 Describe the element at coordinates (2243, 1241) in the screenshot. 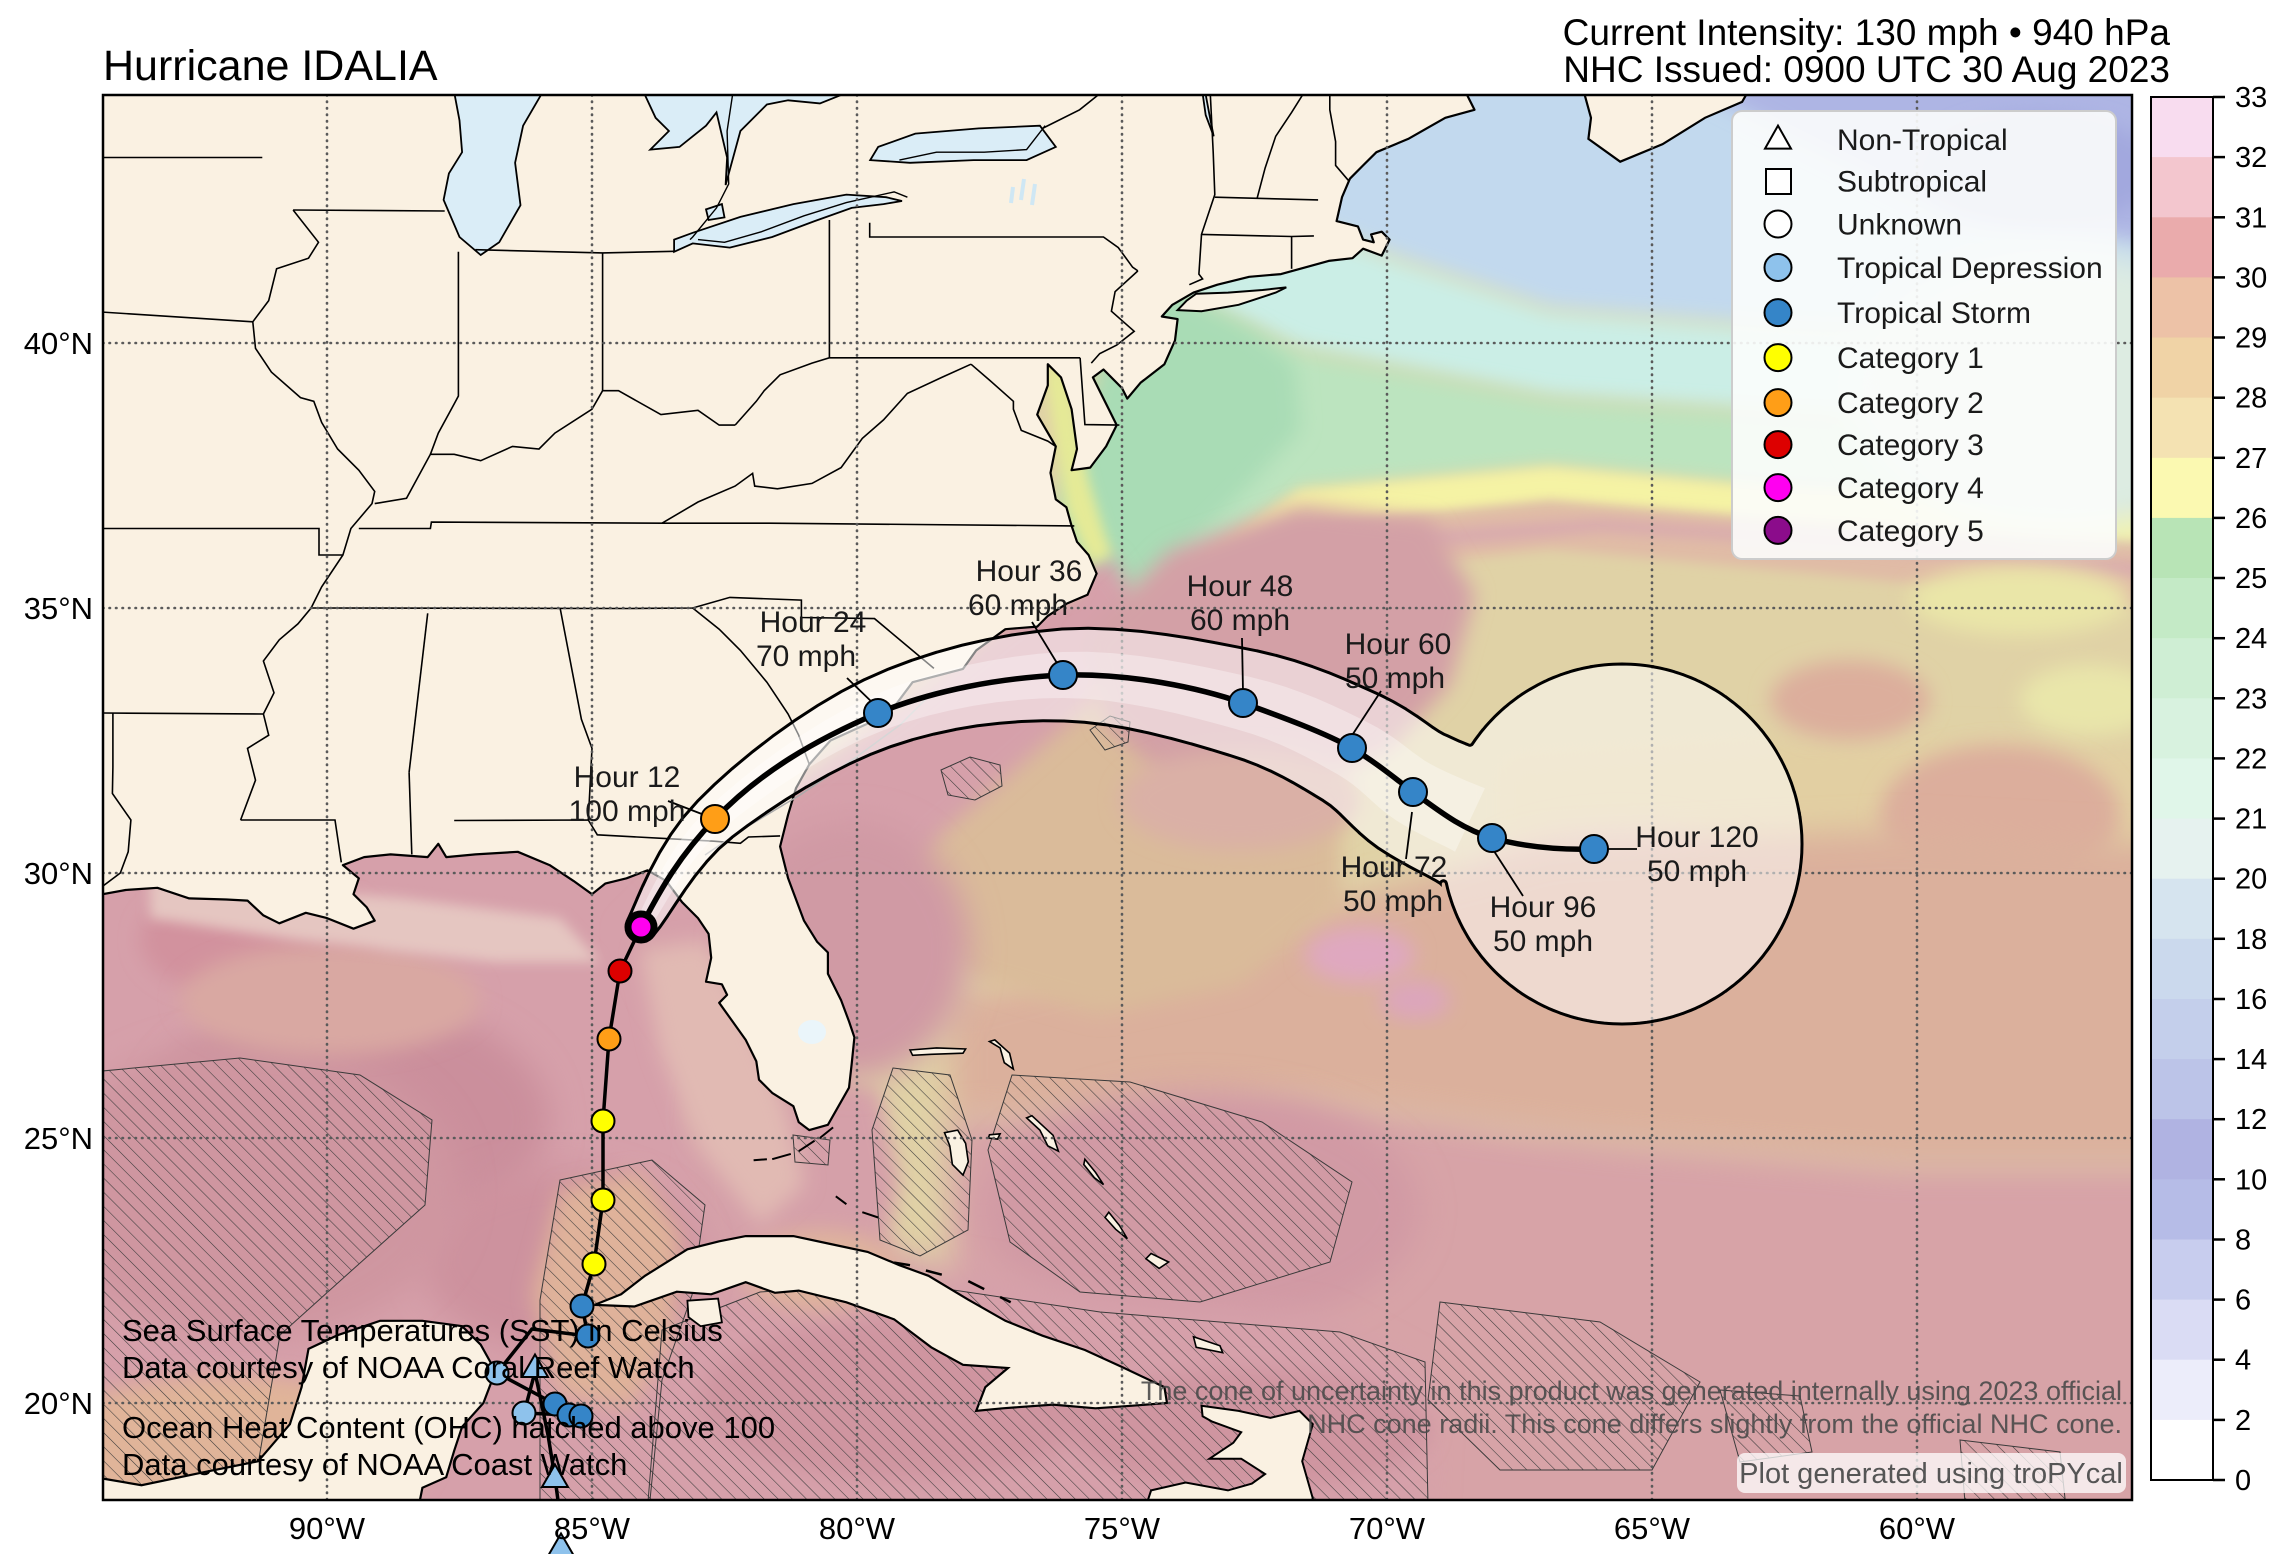

I see `svg-text: 8` at that location.